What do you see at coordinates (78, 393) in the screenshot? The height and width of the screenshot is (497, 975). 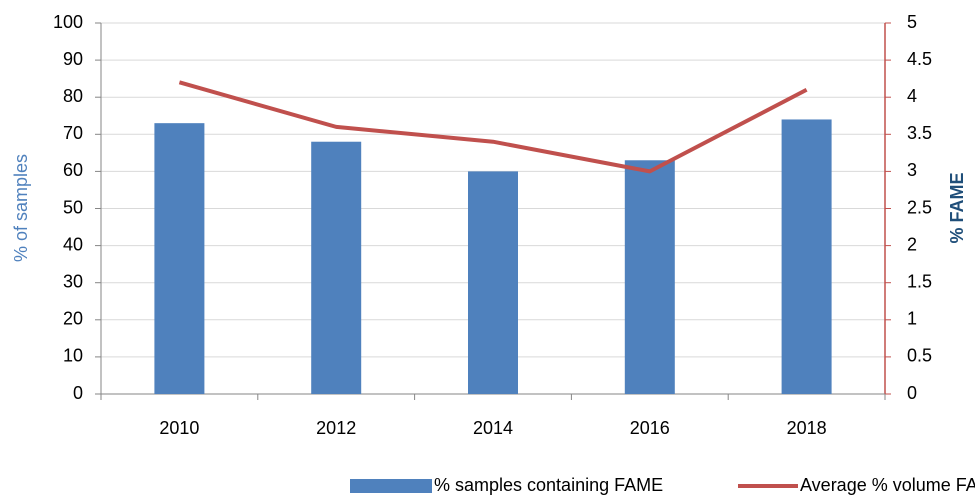 I see `y-tick-label: 0` at bounding box center [78, 393].